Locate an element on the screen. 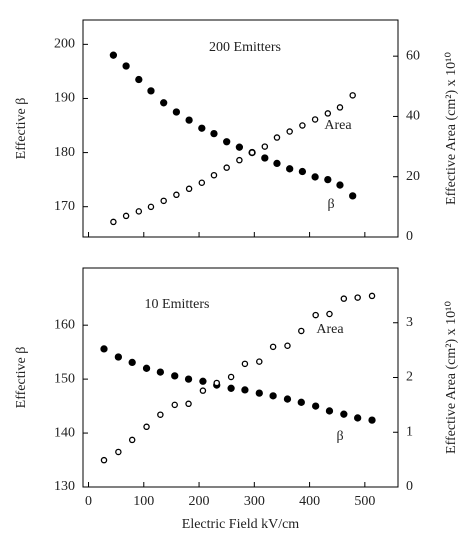  y-tick-label: 160 is located at coordinates (64, 324).